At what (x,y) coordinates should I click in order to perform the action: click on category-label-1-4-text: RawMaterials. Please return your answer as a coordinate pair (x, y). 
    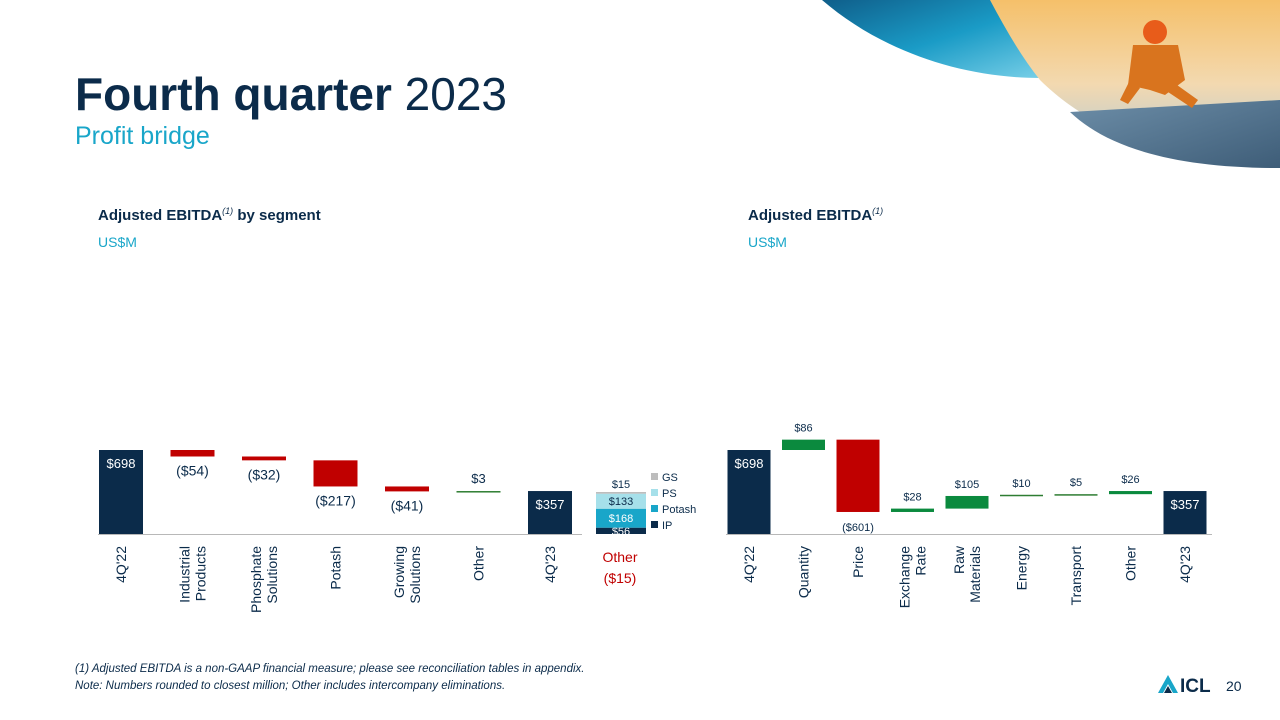
    Looking at the image, I should click on (967, 574).